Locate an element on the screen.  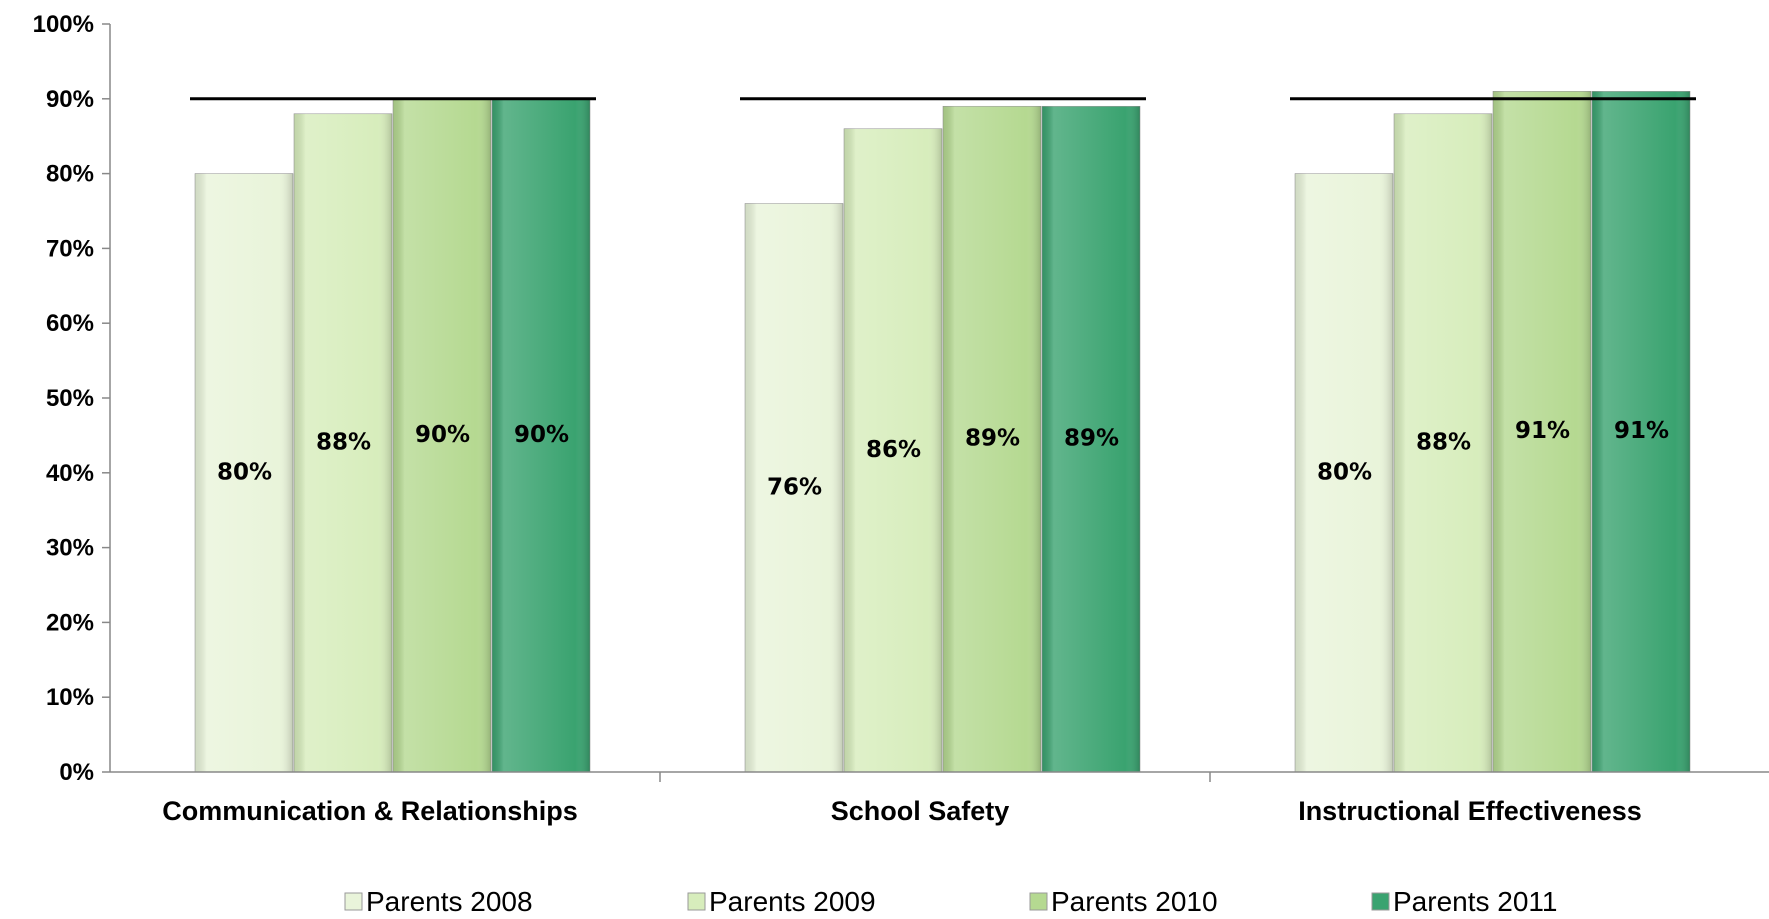
y-tick-label: 0% is located at coordinates (76, 772).